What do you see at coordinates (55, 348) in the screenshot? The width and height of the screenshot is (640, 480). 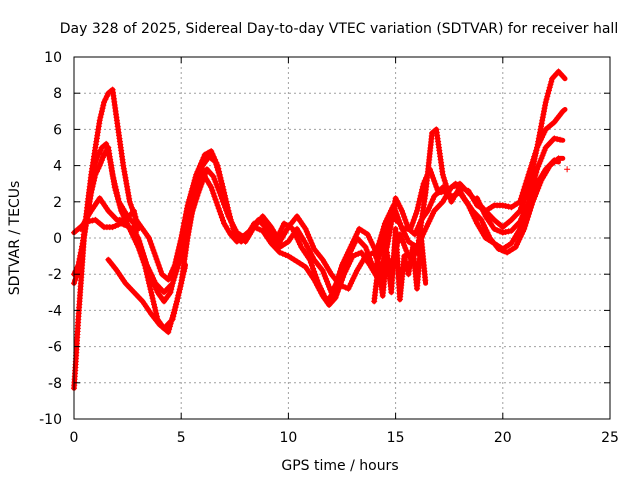 I see `y-tick-label: -6` at bounding box center [55, 348].